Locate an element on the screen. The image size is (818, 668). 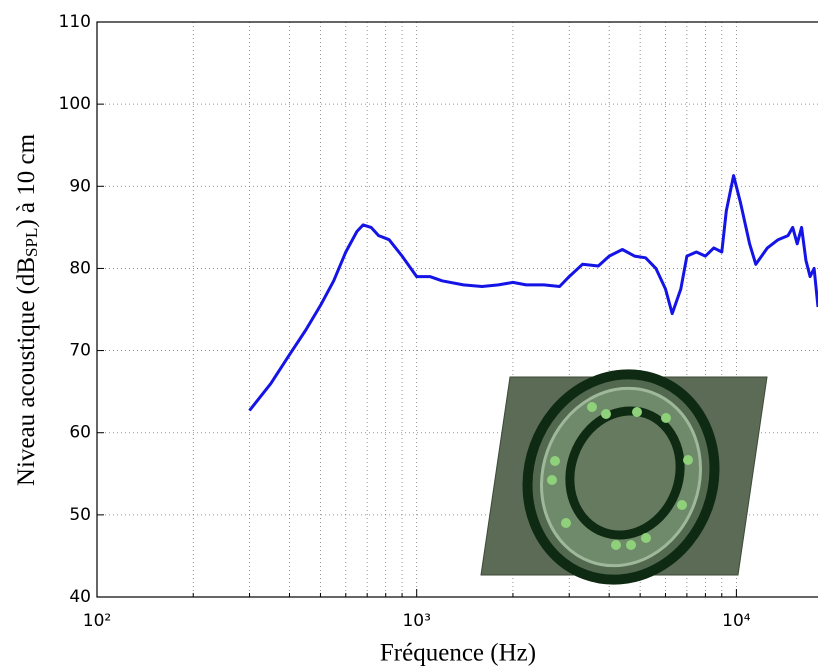
y-axis-label: Niveau acoustique (dBSPL) à 10 cm is located at coordinates (27, 309).